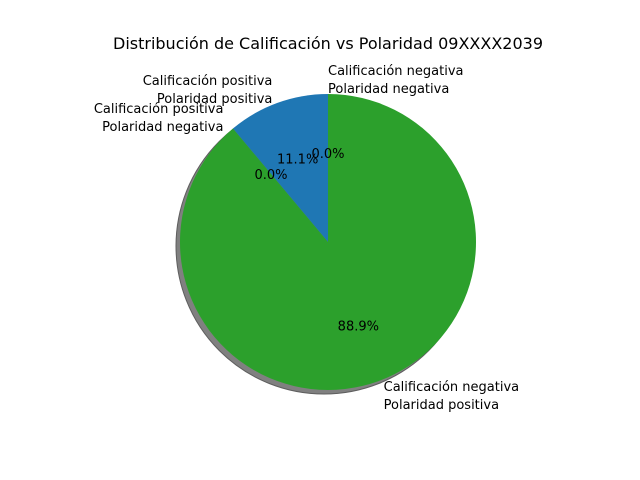 The image size is (640, 480). I want to click on slice-label-calificacion-negativa-polaridad-negativa: Calificación negativa Polaridad negativa, so click(395, 80).